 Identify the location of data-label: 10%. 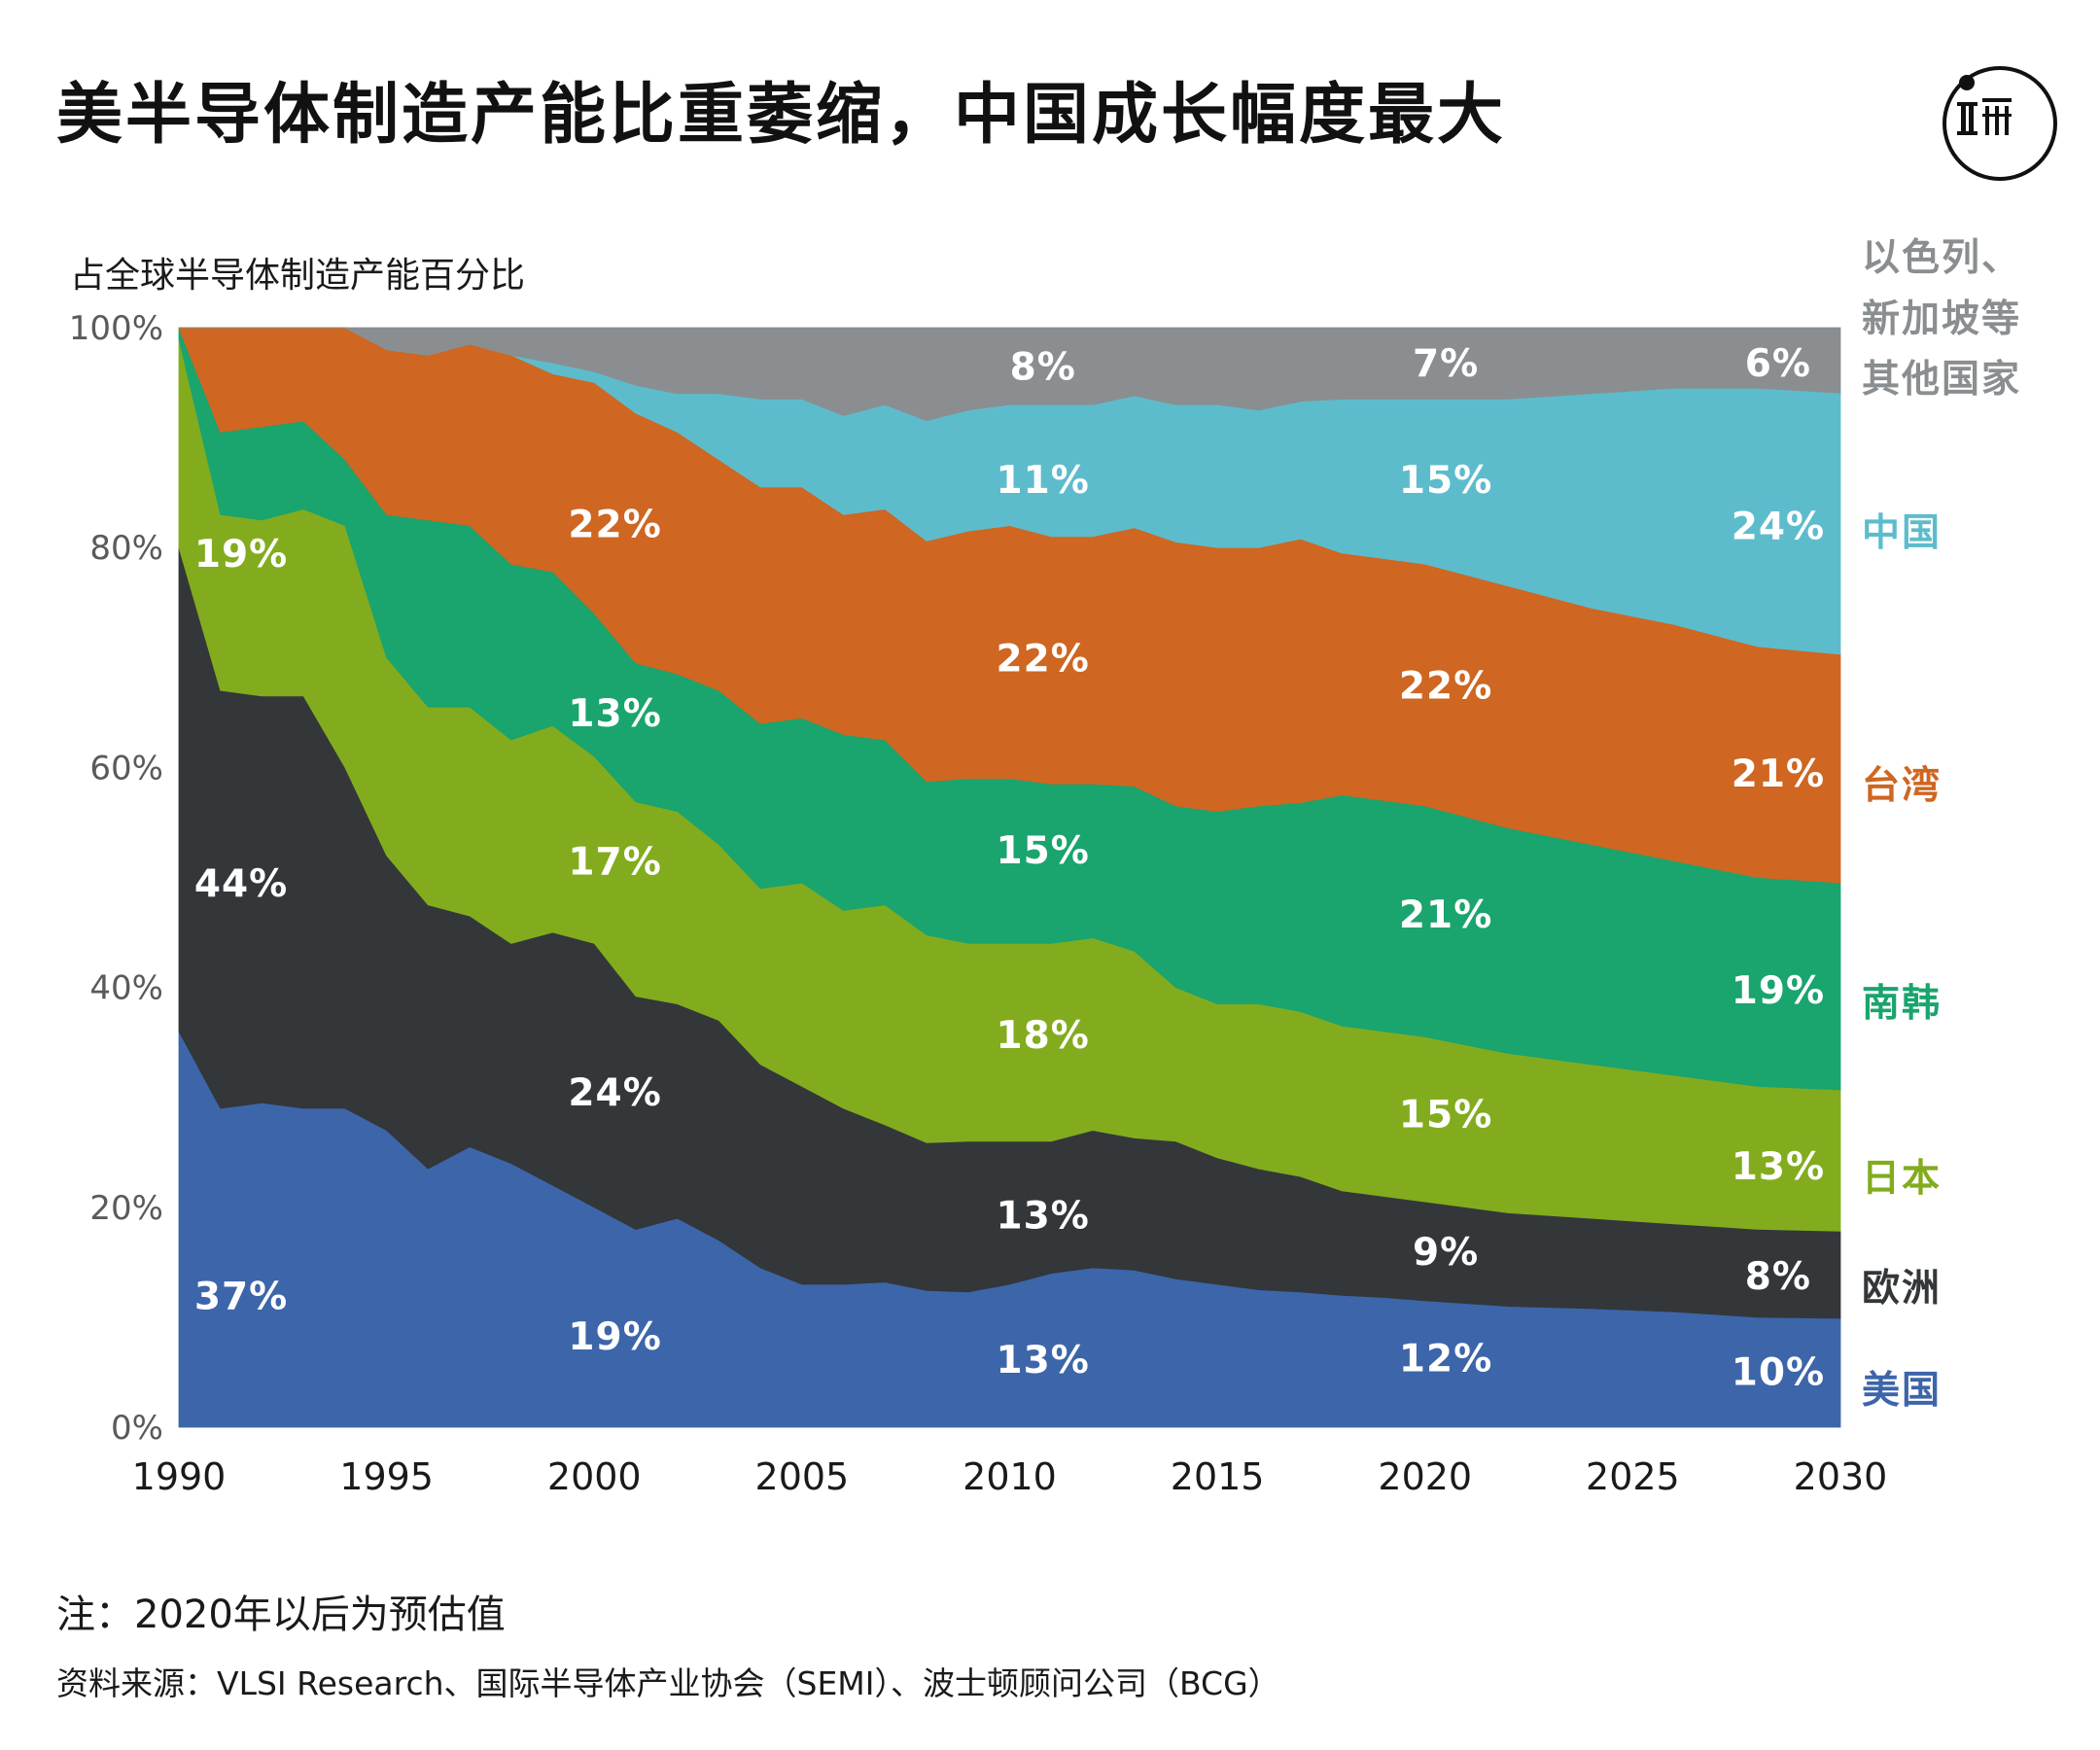
(1778, 1372).